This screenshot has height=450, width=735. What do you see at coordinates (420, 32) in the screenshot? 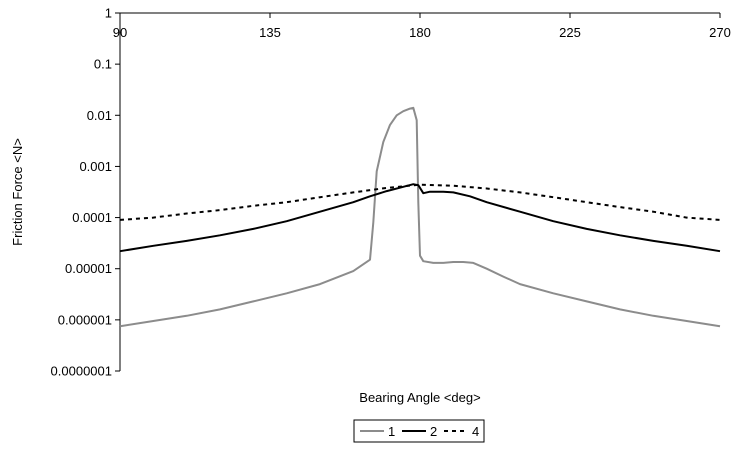
I see `x-tick-label: 180` at bounding box center [420, 32].